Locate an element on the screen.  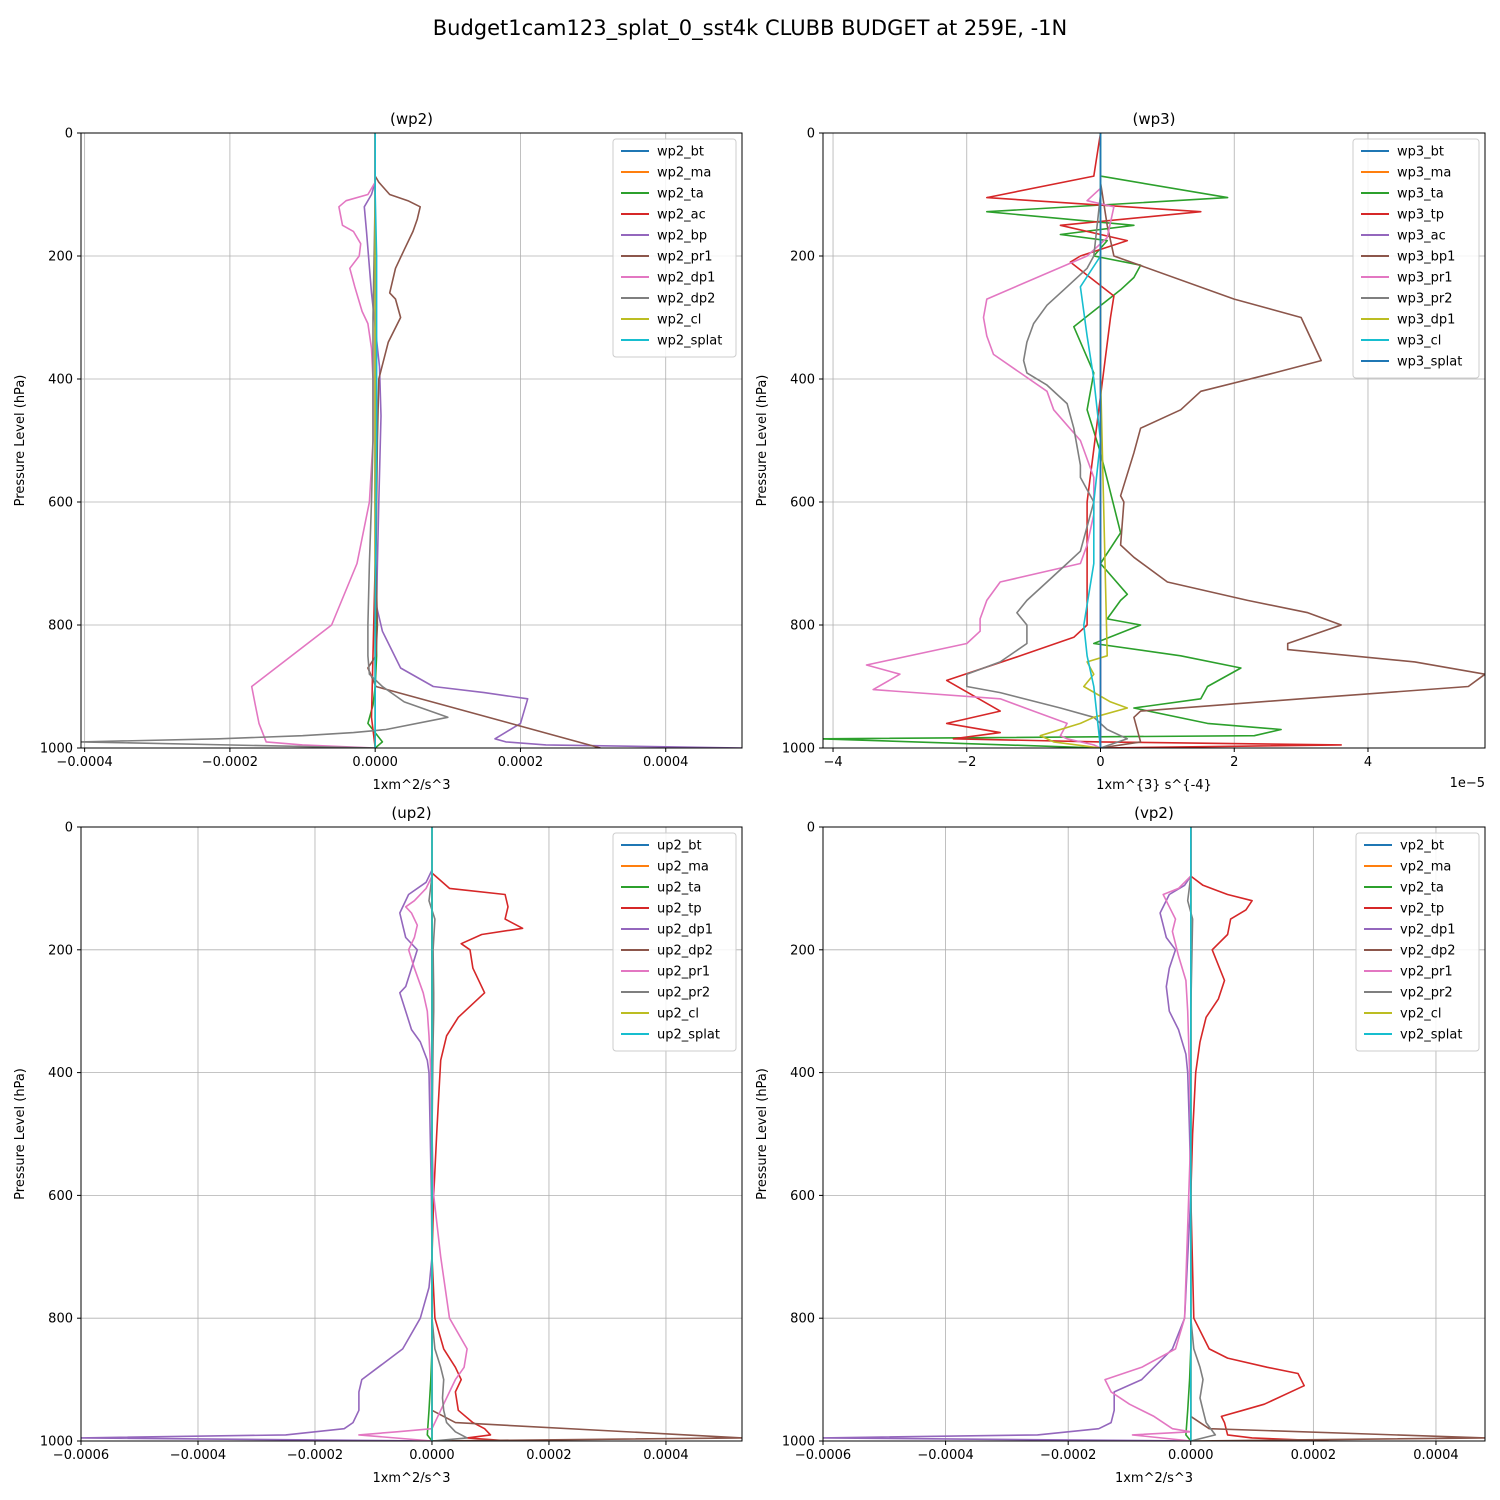
series-line-wp3_cl is located at coordinates (1090, 440).